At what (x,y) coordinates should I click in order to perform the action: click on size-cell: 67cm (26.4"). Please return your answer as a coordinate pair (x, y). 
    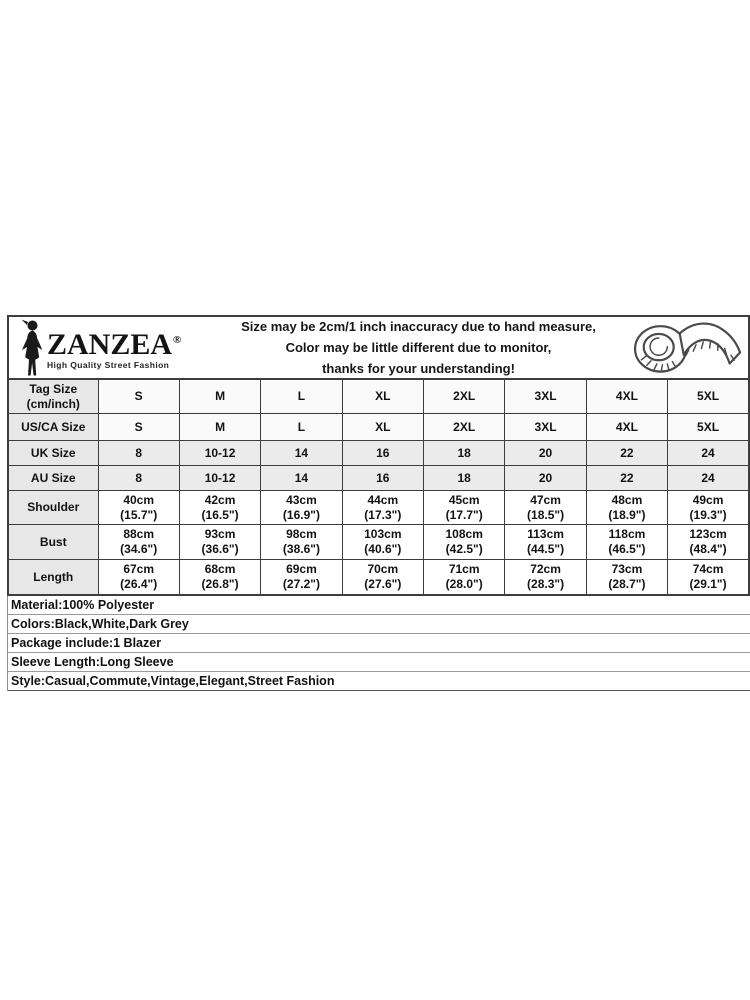
    Looking at the image, I should click on (138, 577).